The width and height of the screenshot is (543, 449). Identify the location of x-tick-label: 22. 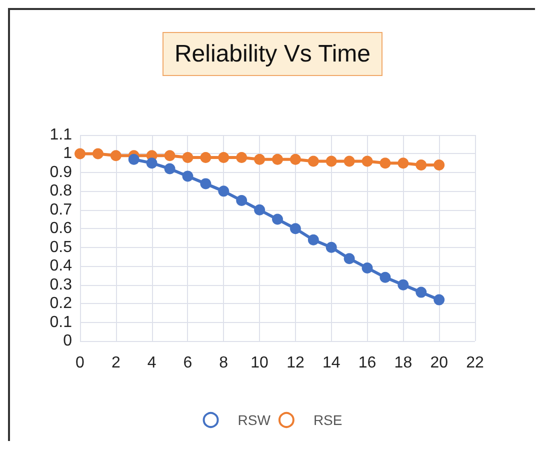
(475, 363).